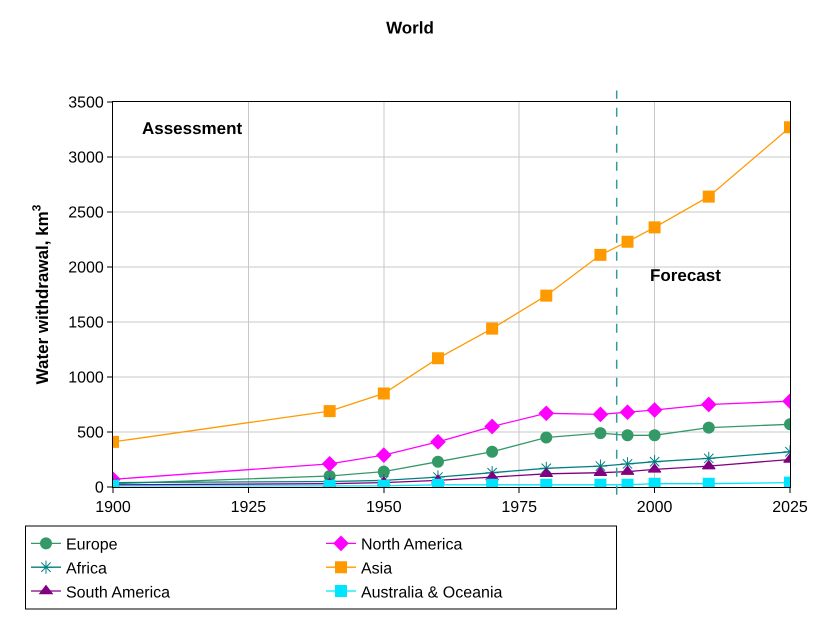  I want to click on y-tick-label: 2000, so click(86, 268).